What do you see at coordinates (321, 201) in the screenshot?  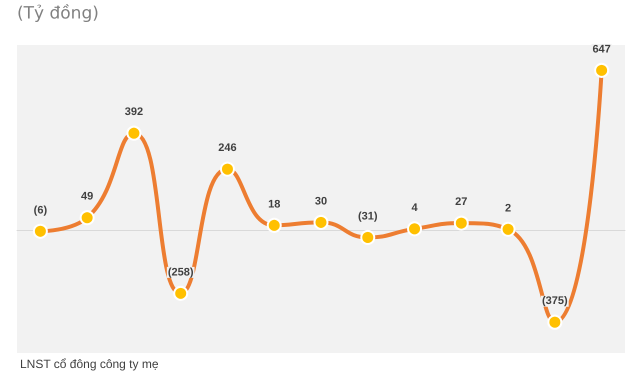 I see `data-label: 30` at bounding box center [321, 201].